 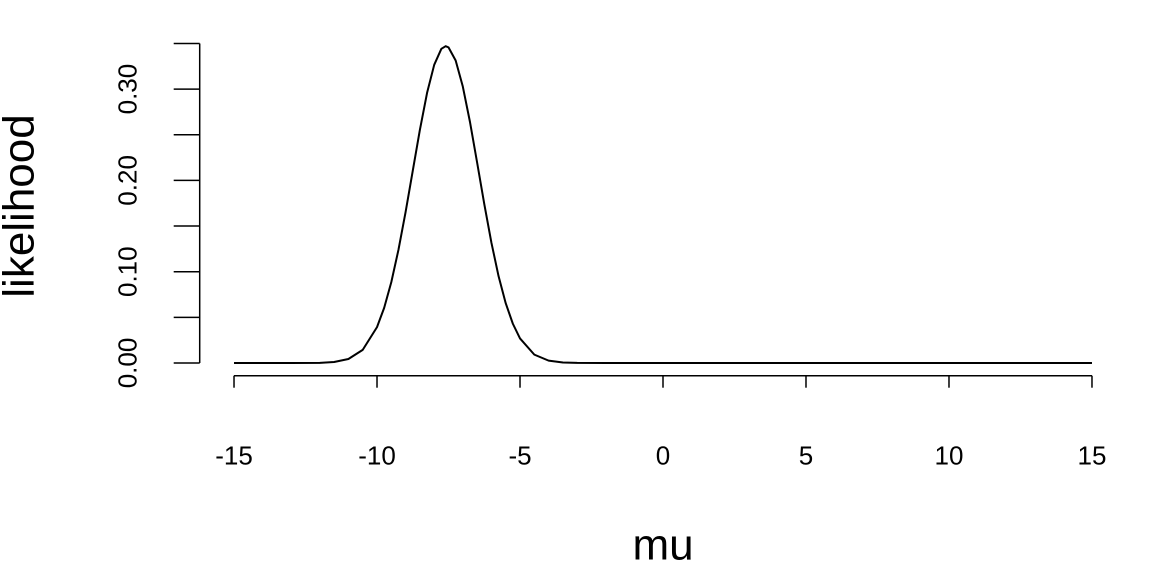 What do you see at coordinates (128, 271) in the screenshot?
I see `y-tick-label: 0.10` at bounding box center [128, 271].